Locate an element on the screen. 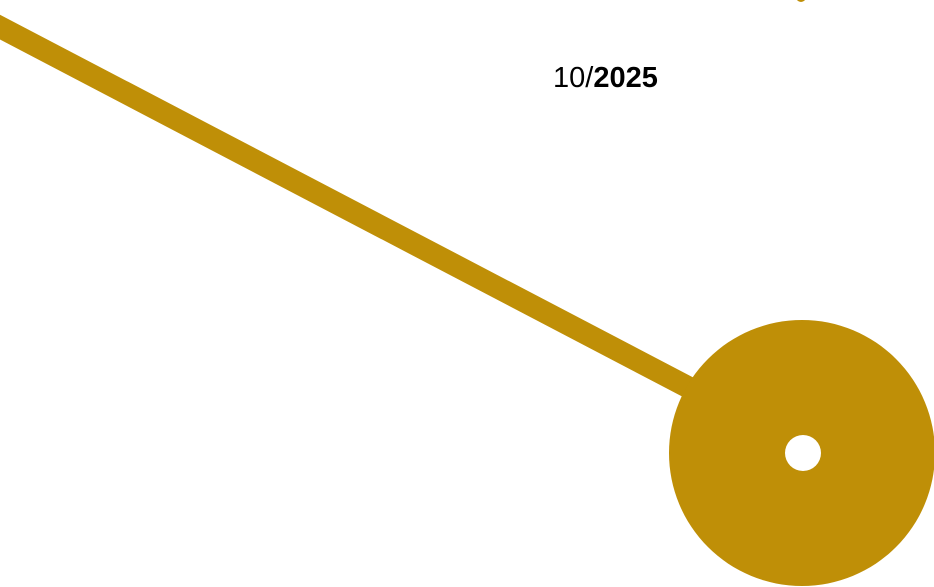 Image resolution: width=934 pixels, height=587 pixels. document-date: 10/2025 is located at coordinates (605, 78).